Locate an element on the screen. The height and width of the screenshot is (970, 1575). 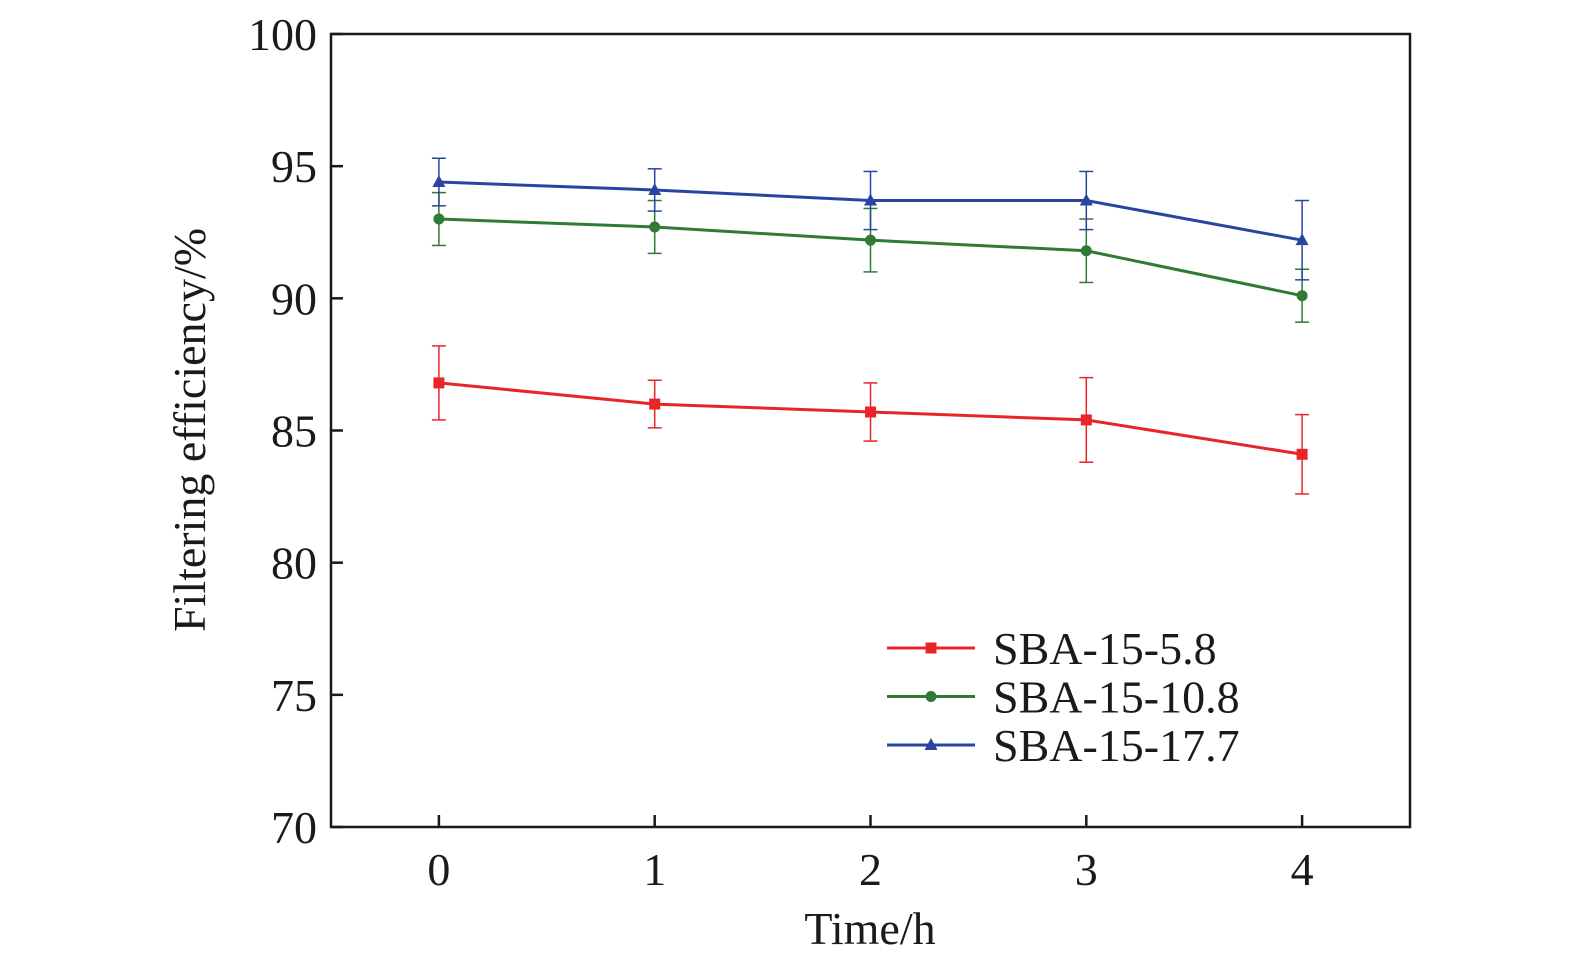
y-axis-title: Filtering efficiency/% is located at coordinates (189, 430).